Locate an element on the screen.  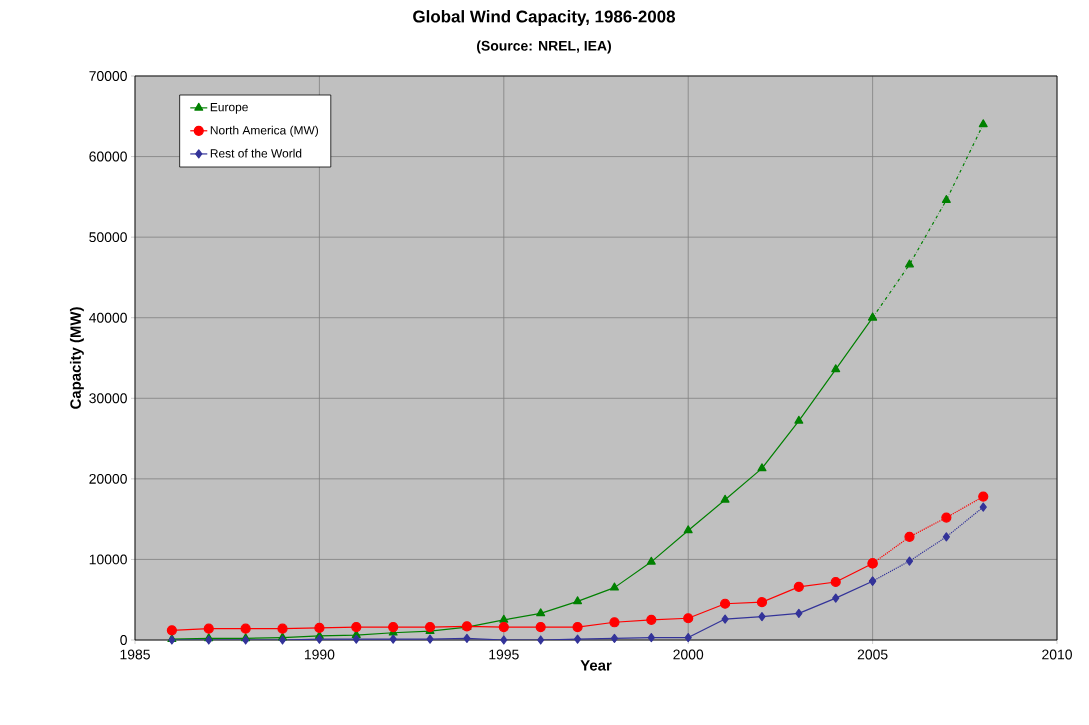
y-tick-label: 60000 is located at coordinates (108, 156).